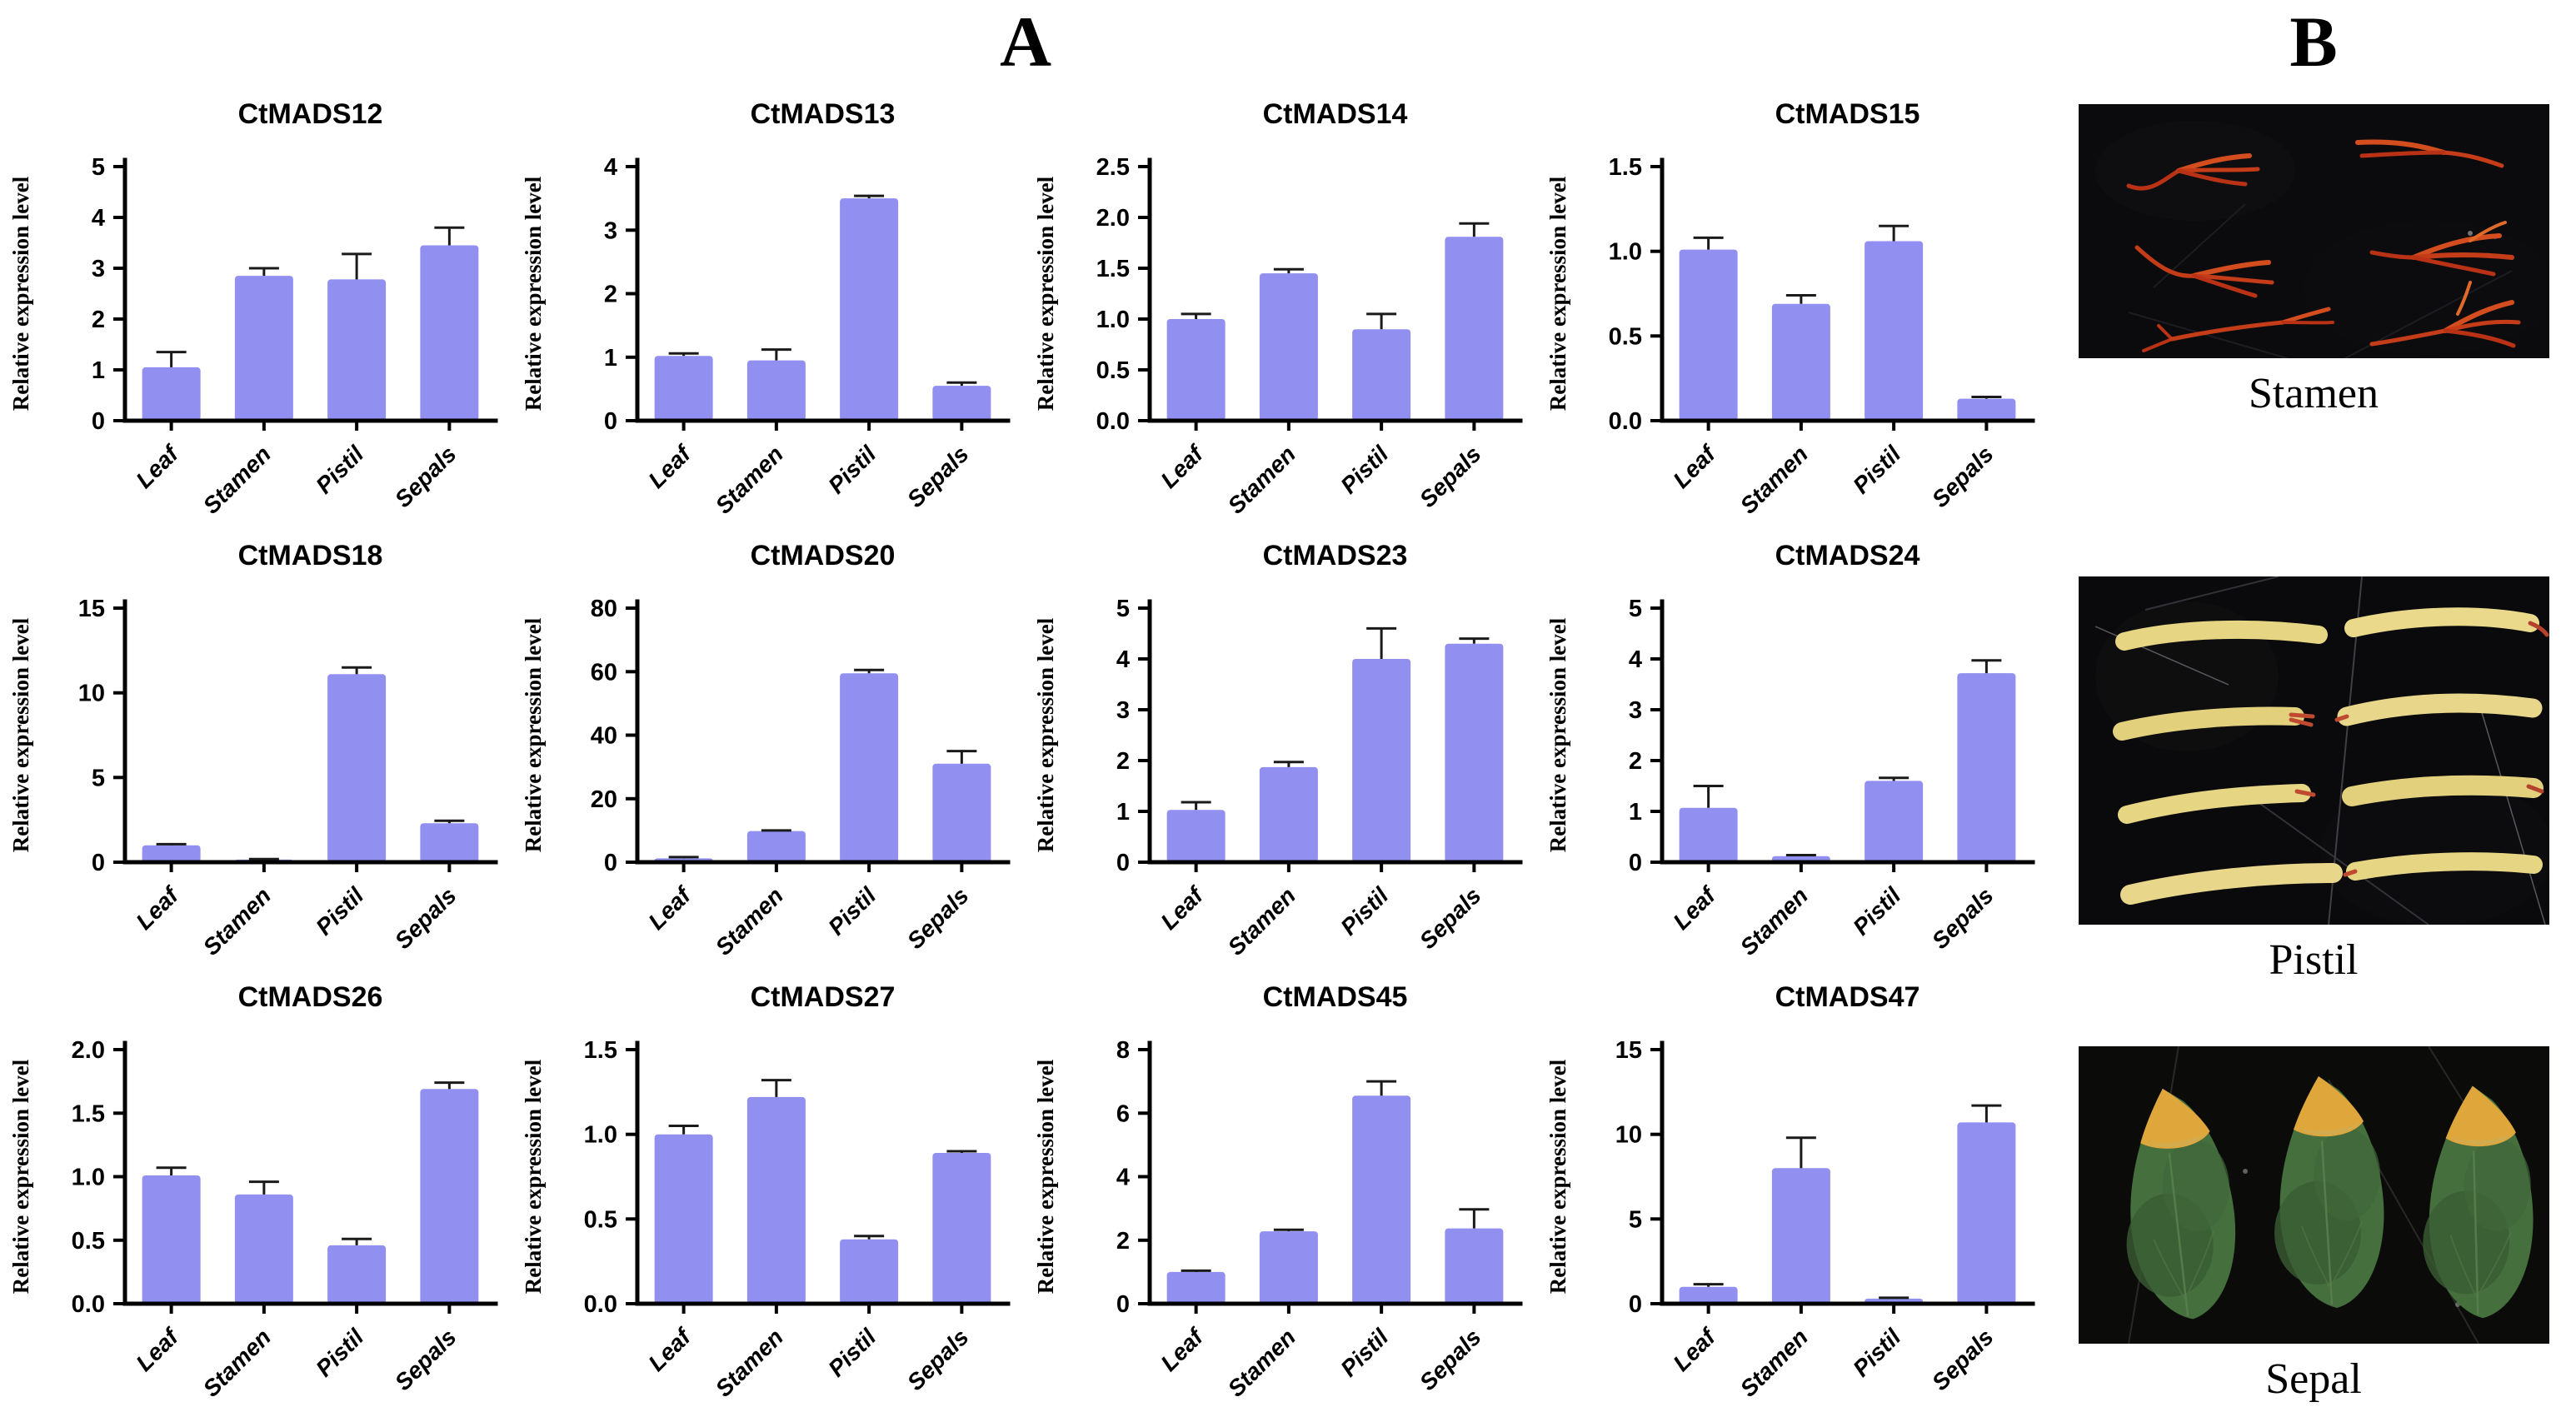 This screenshot has width=2576, height=1412. Describe the element at coordinates (823, 997) in the screenshot. I see `chart-title: CtMADS27` at that location.